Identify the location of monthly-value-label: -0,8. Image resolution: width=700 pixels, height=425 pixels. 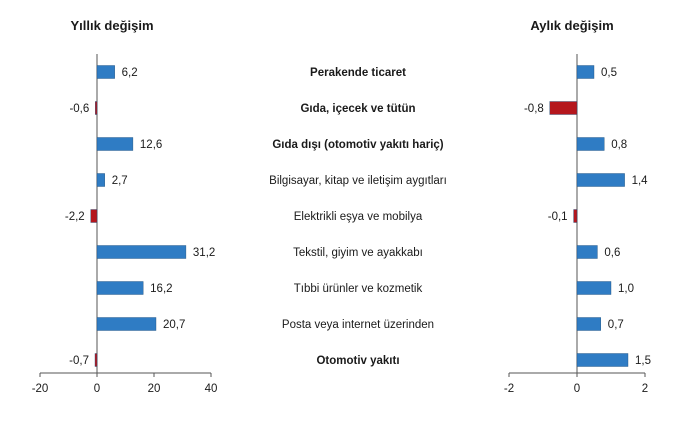
(534, 109).